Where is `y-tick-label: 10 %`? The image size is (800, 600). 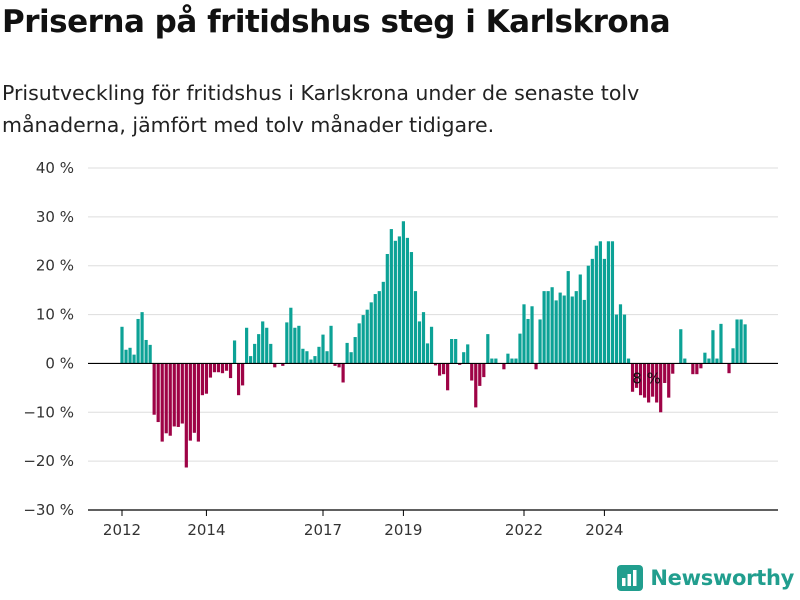
y-tick-label: 10 % is located at coordinates (55, 315).